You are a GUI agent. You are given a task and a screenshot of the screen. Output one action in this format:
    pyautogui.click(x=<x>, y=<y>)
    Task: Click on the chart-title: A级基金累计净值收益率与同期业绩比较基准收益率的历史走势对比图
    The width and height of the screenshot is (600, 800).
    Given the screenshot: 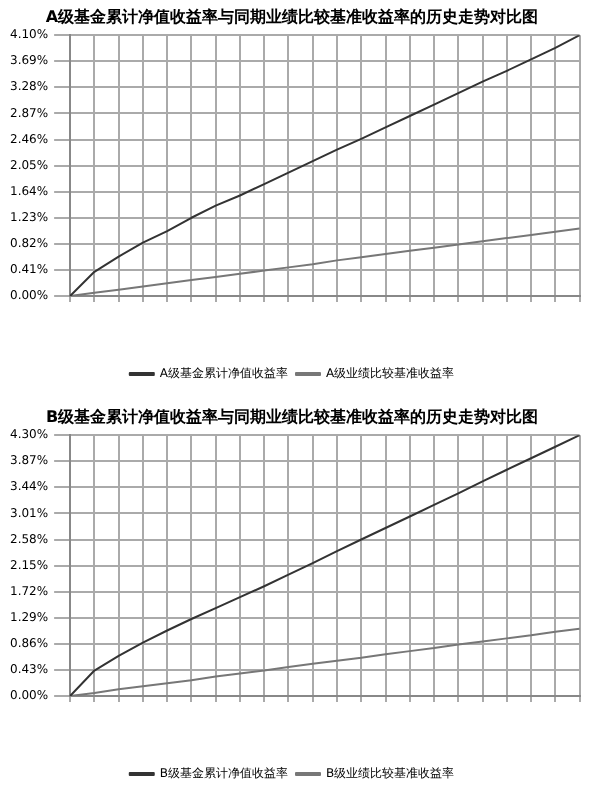 What is the action you would take?
    pyautogui.click(x=292, y=15)
    